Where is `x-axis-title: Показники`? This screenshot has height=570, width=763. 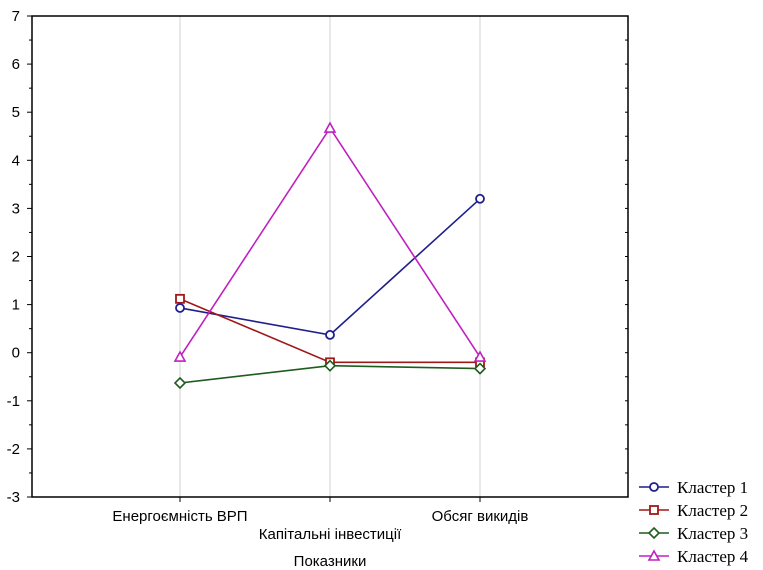
x-axis-title: Показники is located at coordinates (330, 561).